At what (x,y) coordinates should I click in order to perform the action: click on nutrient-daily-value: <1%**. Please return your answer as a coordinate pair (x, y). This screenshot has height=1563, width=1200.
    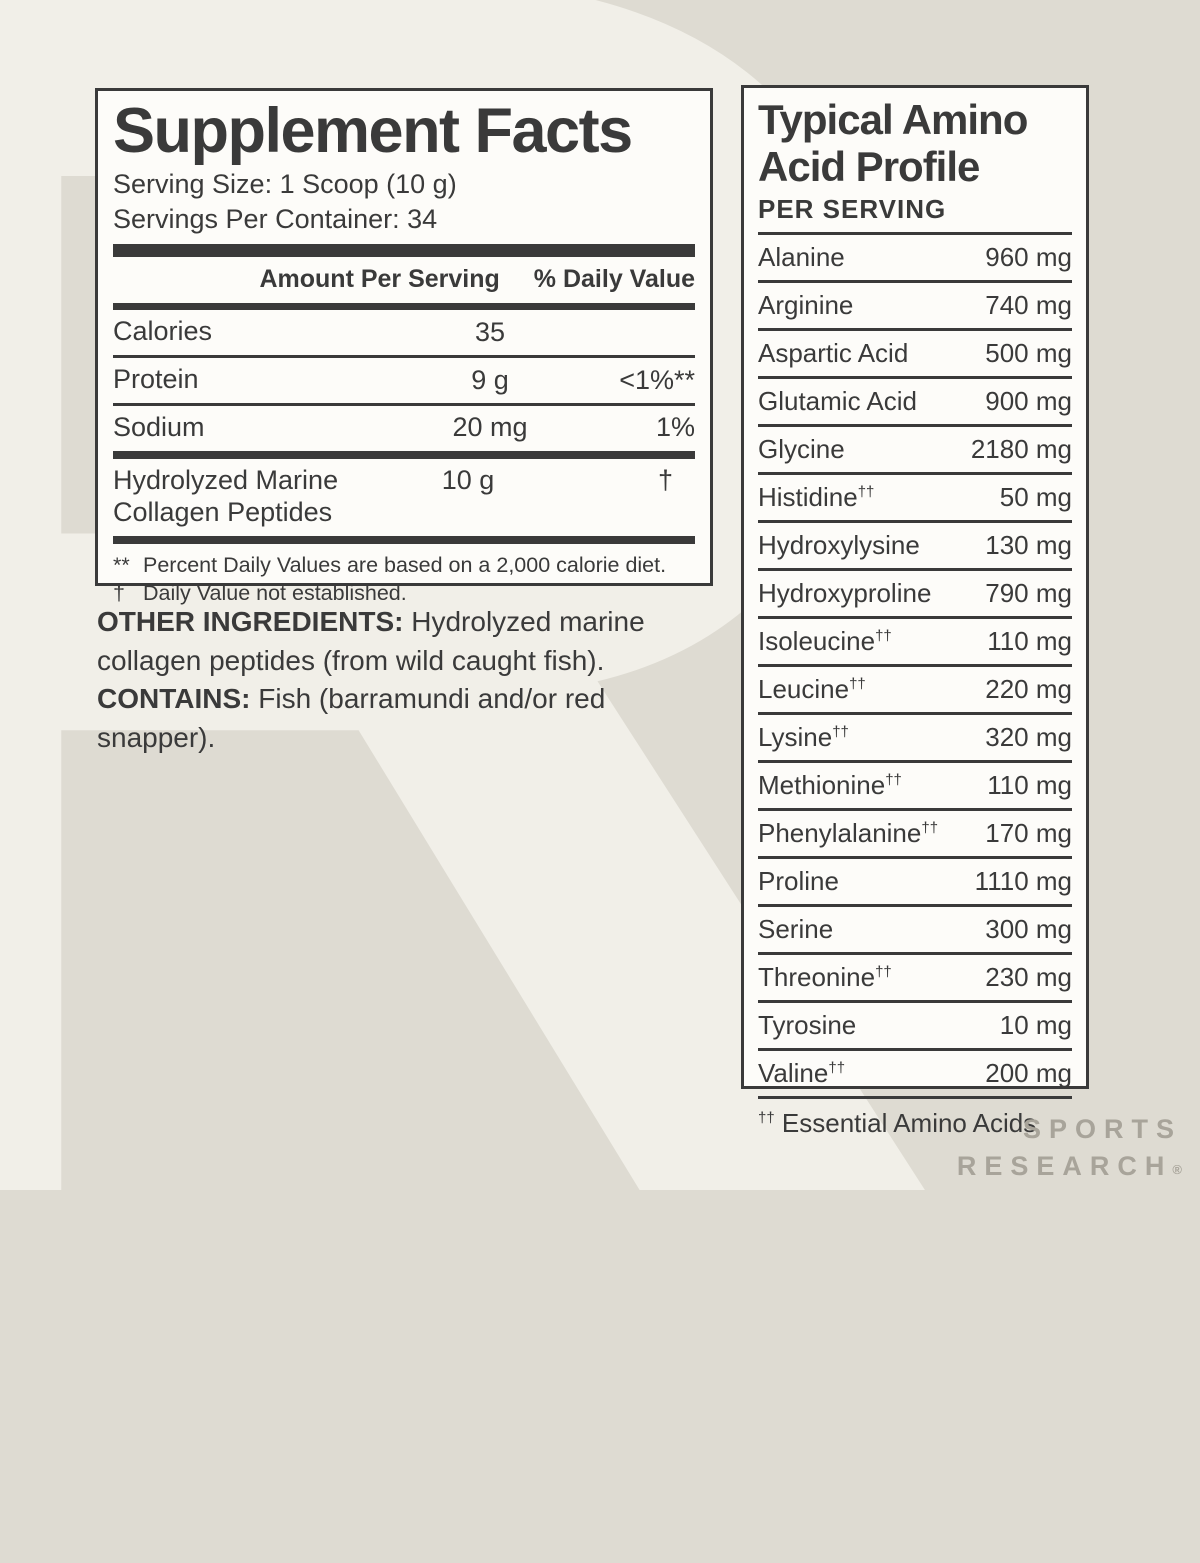
    Looking at the image, I should click on (657, 379).